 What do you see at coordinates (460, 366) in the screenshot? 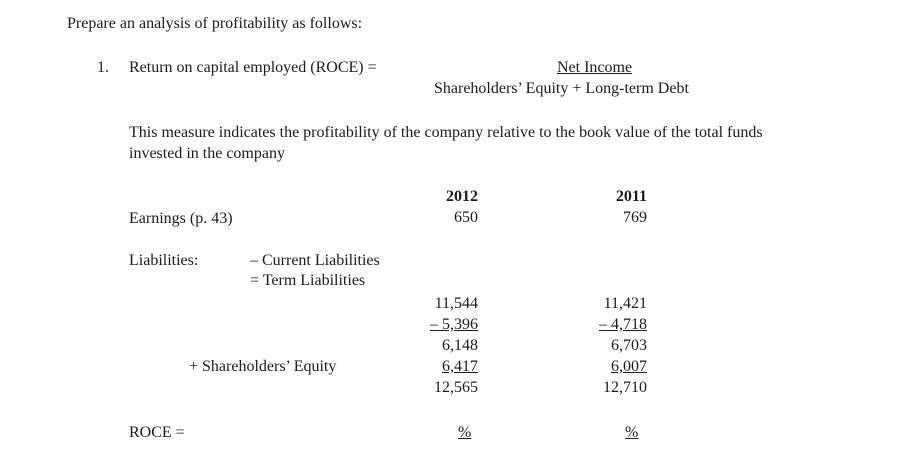
I see `shareholders-equity-2012: 6,417` at bounding box center [460, 366].